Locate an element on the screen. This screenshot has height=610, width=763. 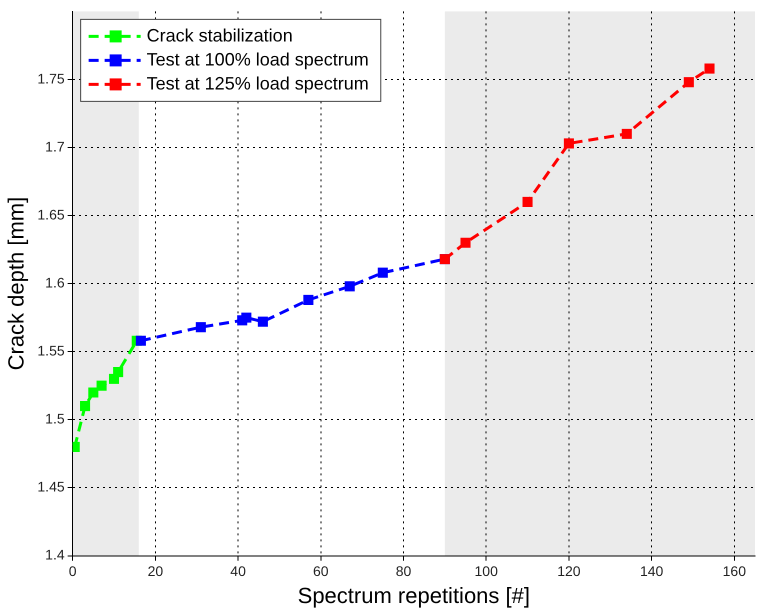
y-tick-label: 1.6 is located at coordinates (55, 282).